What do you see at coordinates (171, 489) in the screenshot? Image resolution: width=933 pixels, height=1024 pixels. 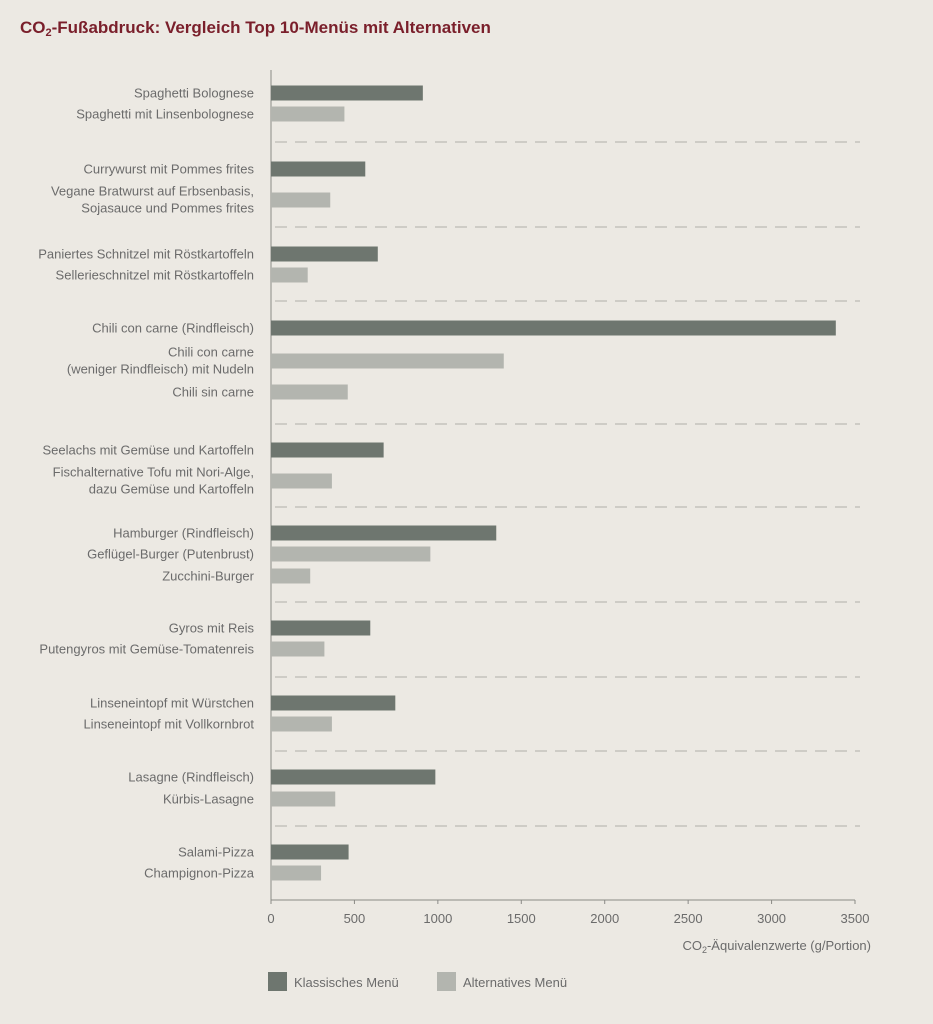 I see `category-label: dazu Gemüse und Kartoffeln` at bounding box center [171, 489].